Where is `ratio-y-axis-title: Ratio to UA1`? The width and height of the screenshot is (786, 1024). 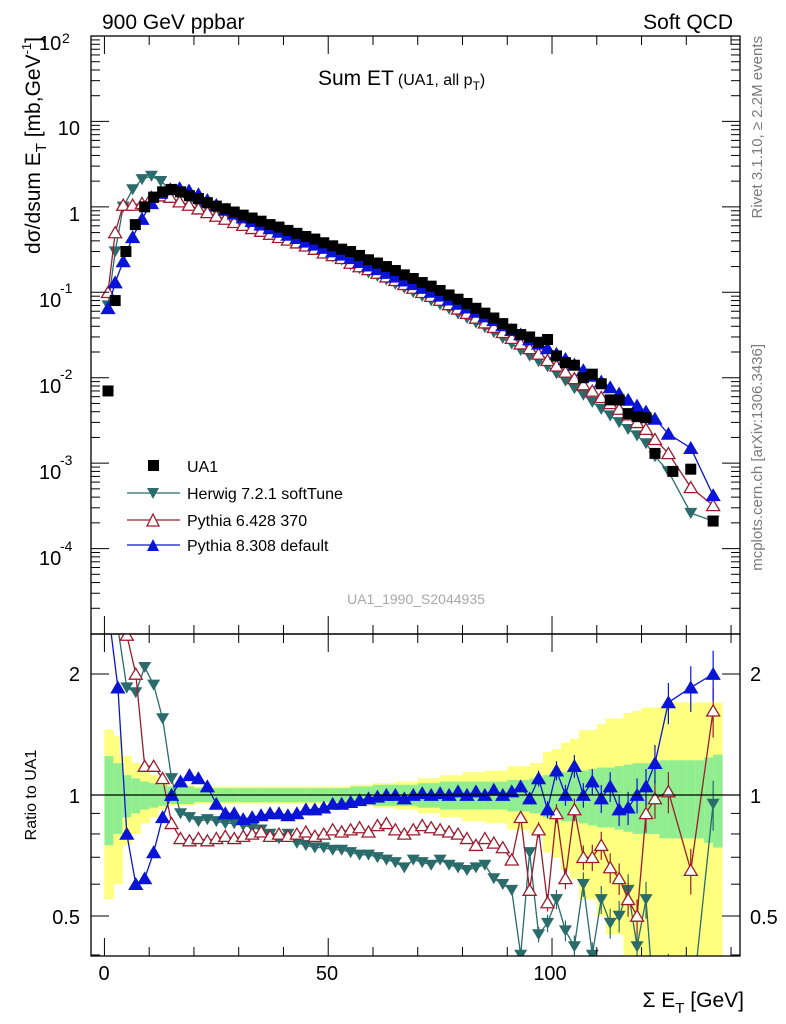 ratio-y-axis-title: Ratio to UA1 is located at coordinates (31, 795).